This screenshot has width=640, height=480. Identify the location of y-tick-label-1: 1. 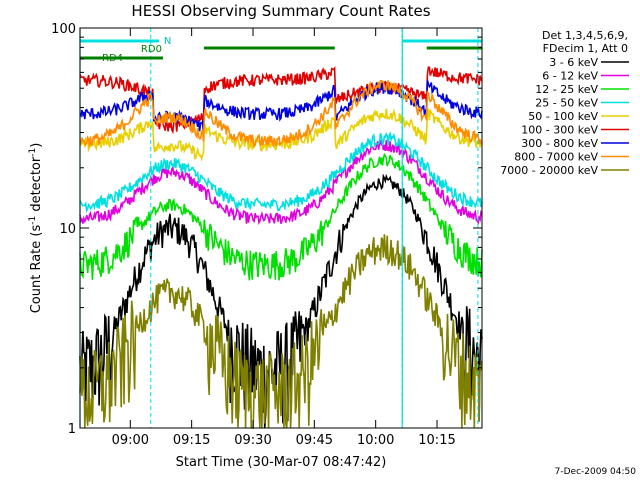
(72, 429).